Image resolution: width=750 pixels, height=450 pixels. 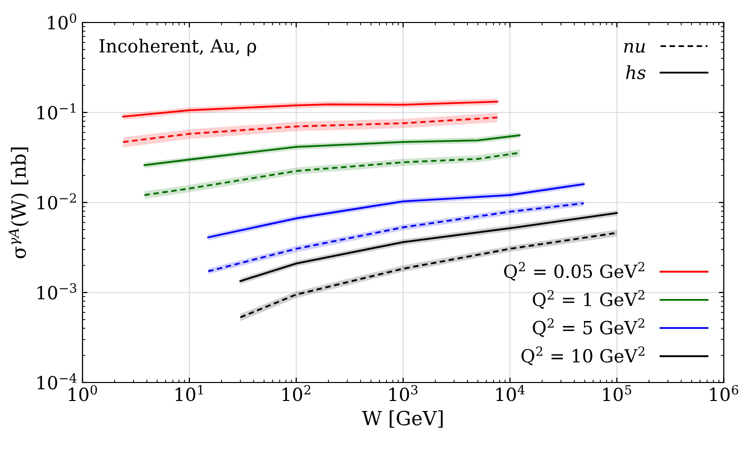 What do you see at coordinates (57, 291) in the screenshot?
I see `y-tick-label: 10$^{−3}$` at bounding box center [57, 291].